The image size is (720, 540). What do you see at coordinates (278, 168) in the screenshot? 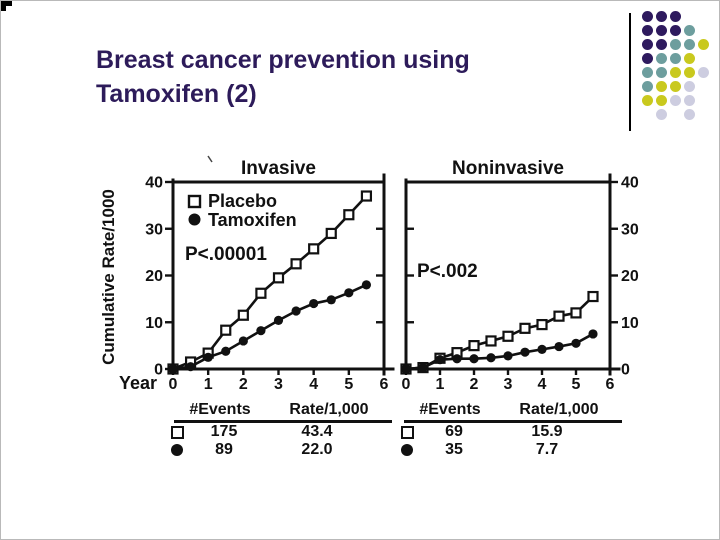
I see `chart-title: Invasive` at bounding box center [278, 168].